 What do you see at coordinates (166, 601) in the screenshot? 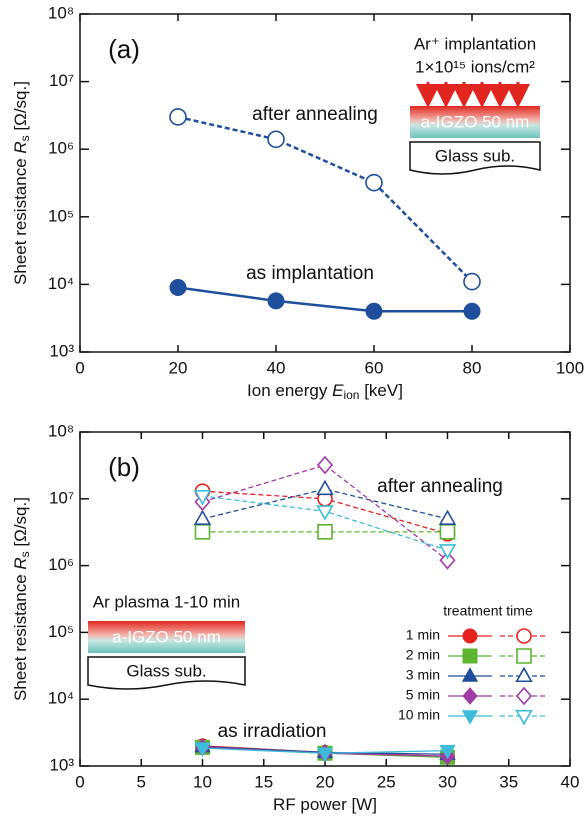
I see `inset-text: Ar plasma 1-10 min` at bounding box center [166, 601].